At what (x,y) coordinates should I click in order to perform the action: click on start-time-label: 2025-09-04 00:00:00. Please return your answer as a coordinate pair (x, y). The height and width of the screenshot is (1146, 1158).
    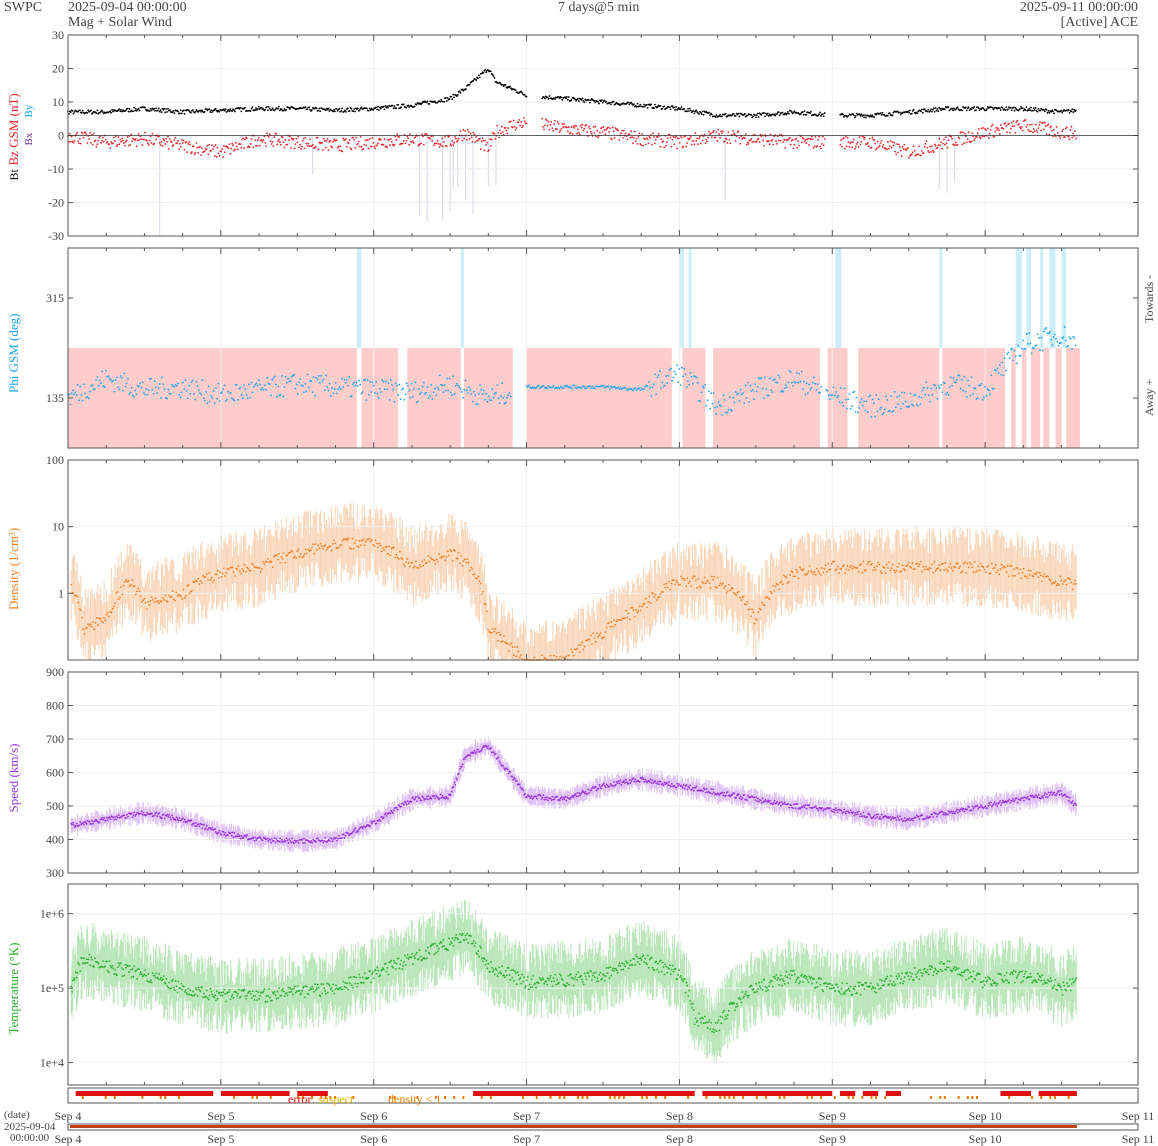
    Looking at the image, I should click on (127, 8).